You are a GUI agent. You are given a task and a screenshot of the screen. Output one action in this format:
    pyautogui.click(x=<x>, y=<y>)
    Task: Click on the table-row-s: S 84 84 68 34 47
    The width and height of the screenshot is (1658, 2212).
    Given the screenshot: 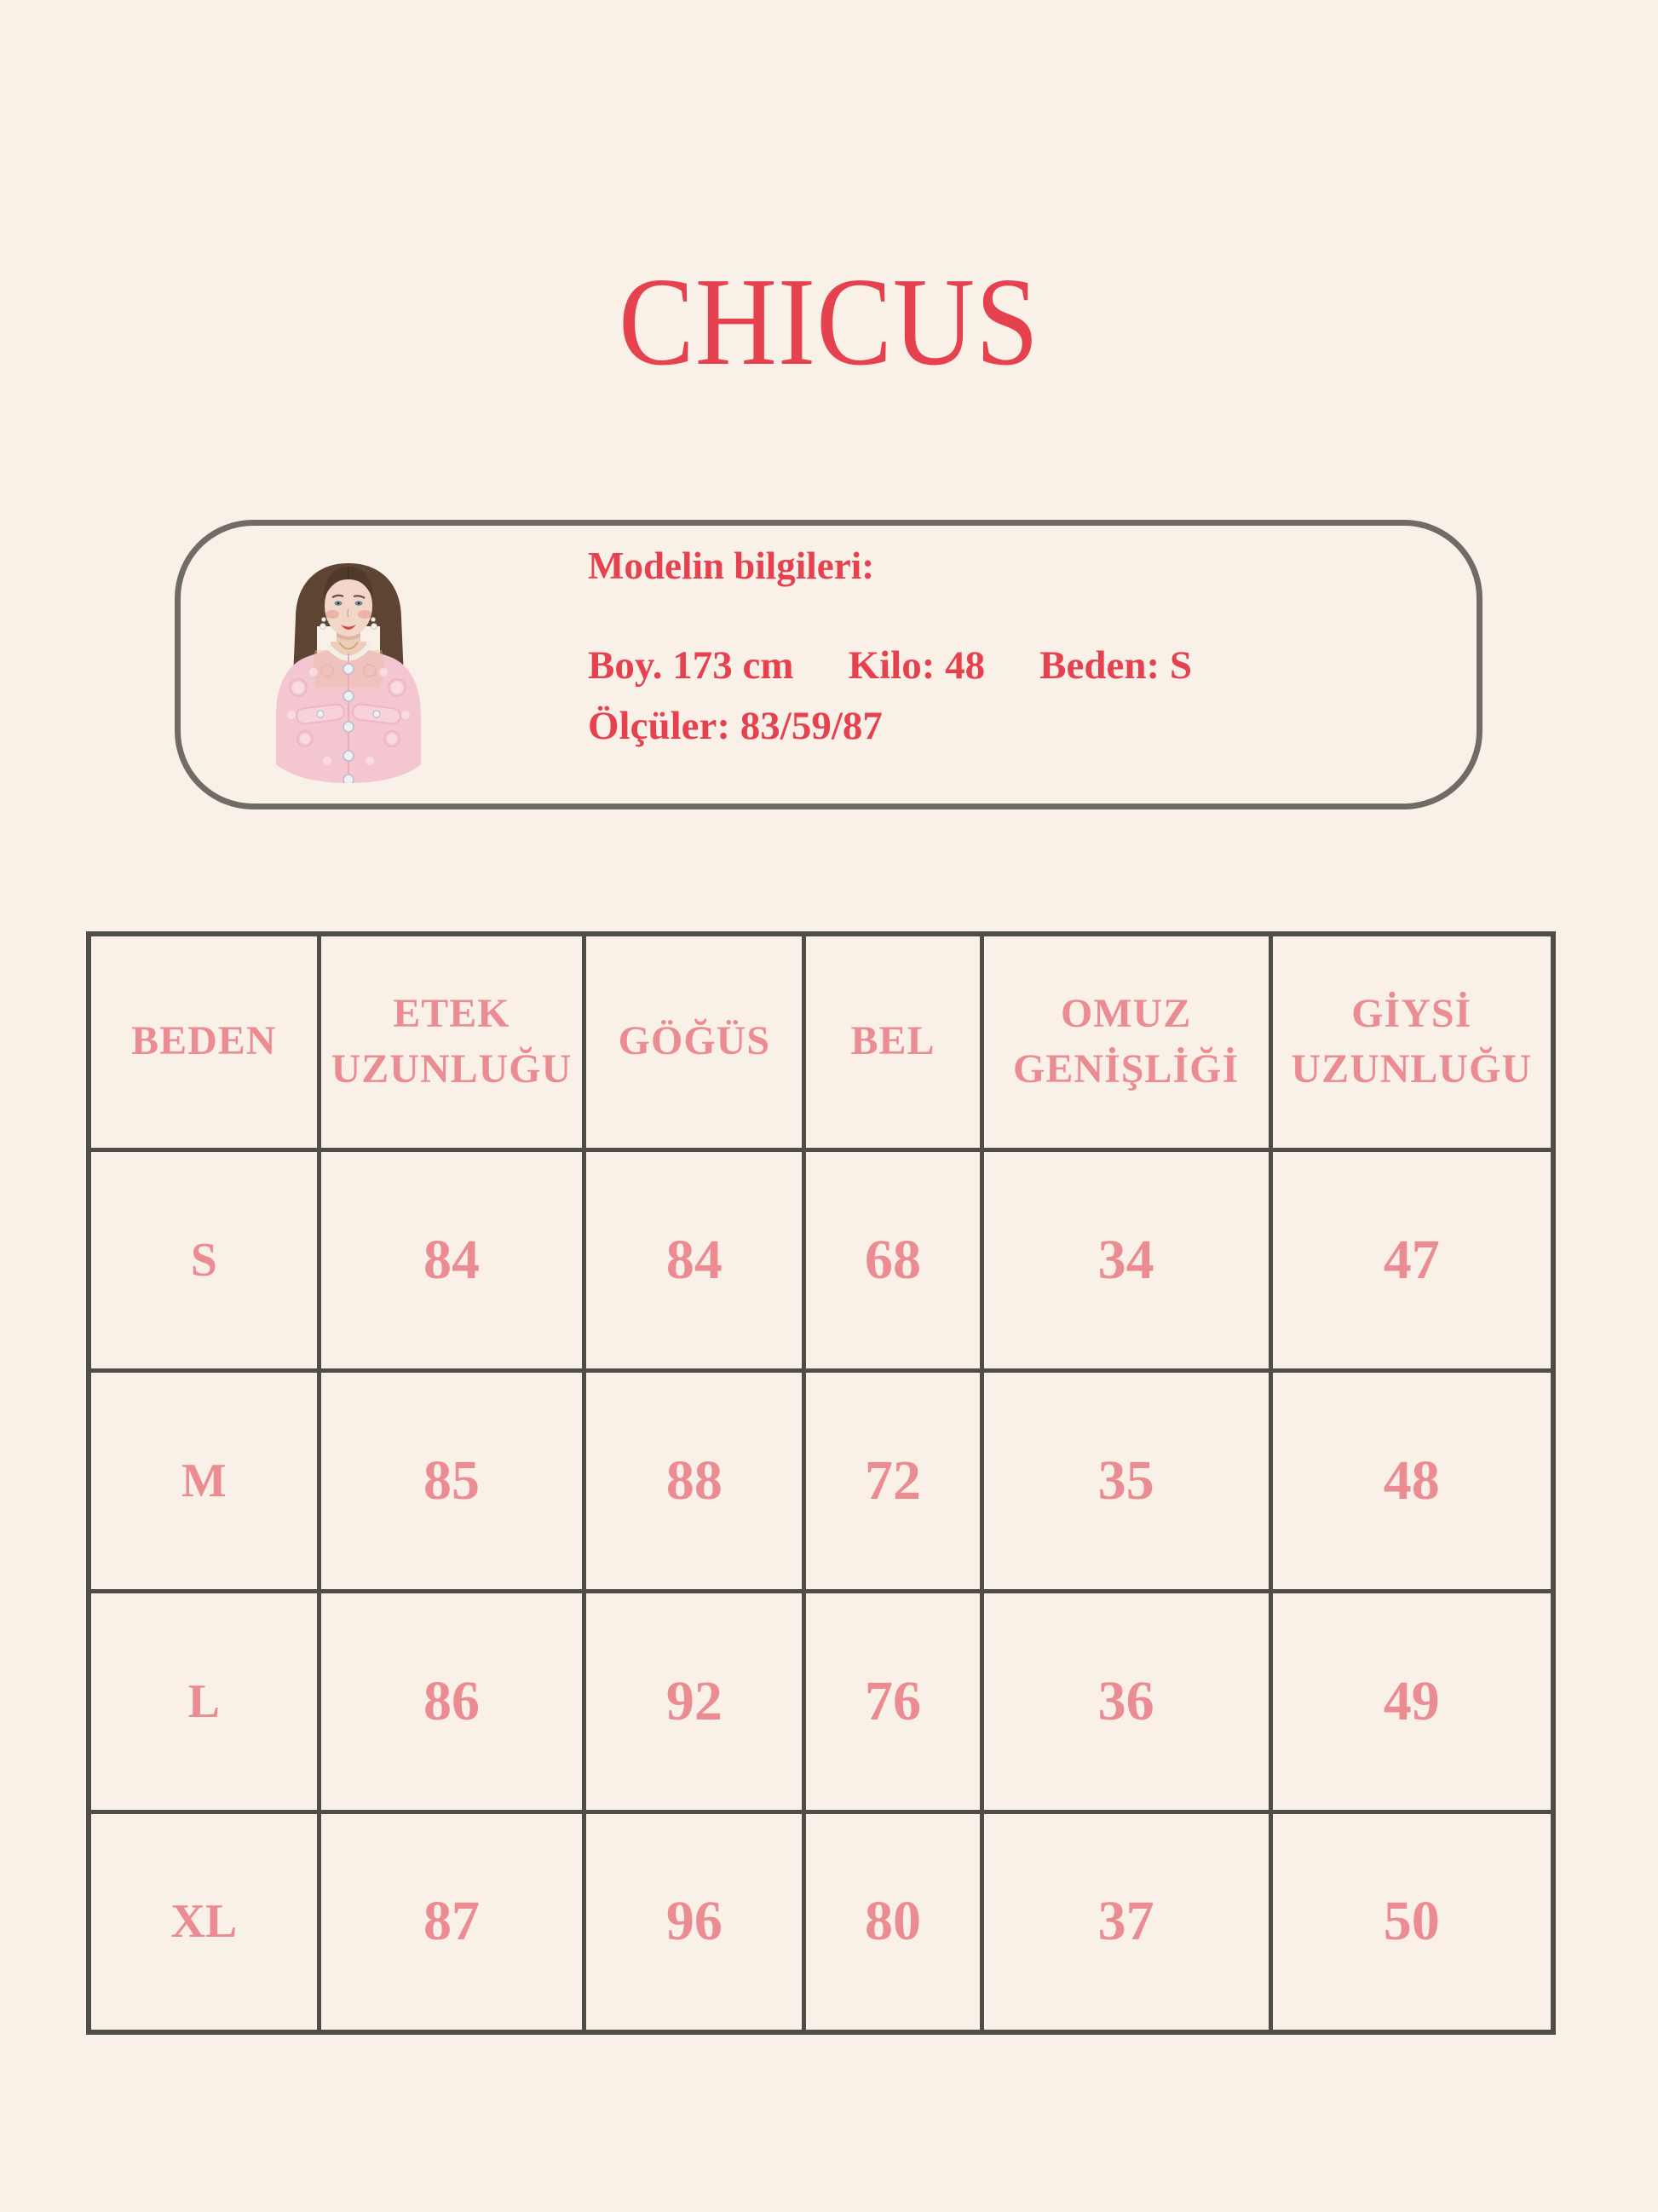 What is the action you would take?
    pyautogui.click(x=821, y=1260)
    